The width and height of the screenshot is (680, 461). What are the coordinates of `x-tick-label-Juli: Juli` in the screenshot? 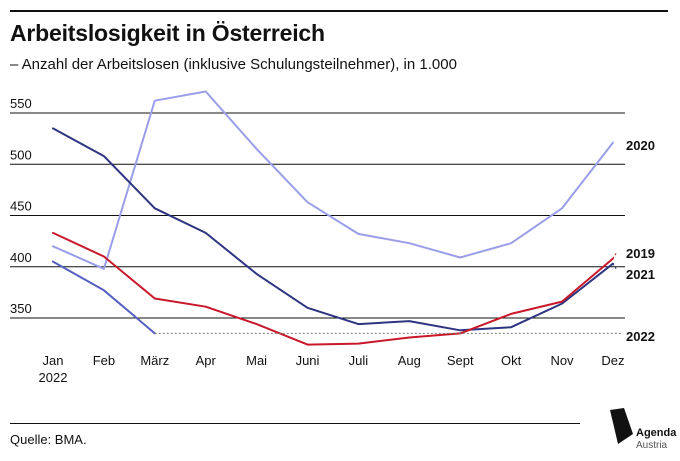 It's located at (359, 360).